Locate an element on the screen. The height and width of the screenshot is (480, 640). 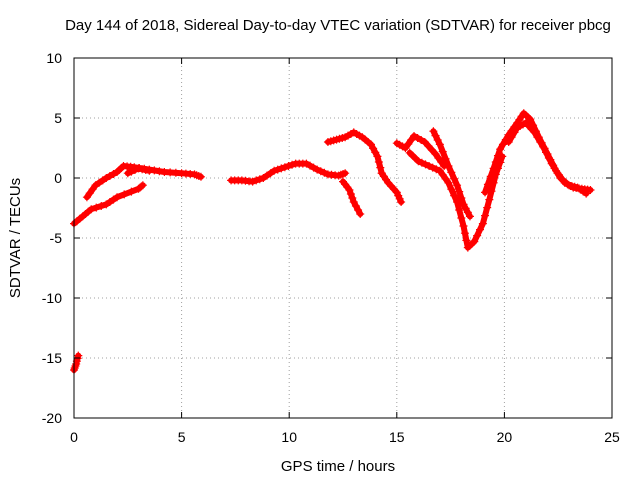
y-tick-label: -20 is located at coordinates (52, 418).